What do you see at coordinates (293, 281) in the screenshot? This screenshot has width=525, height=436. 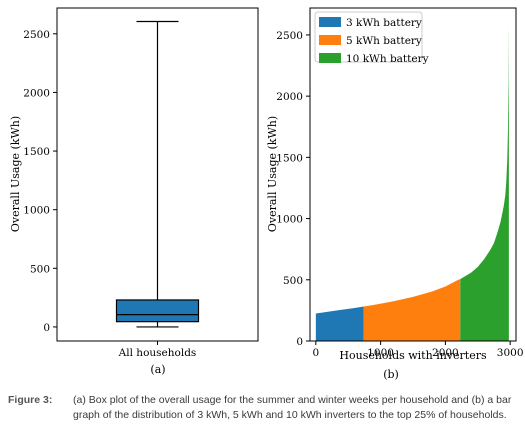 I see `area-y-tick-label: 500` at bounding box center [293, 281].